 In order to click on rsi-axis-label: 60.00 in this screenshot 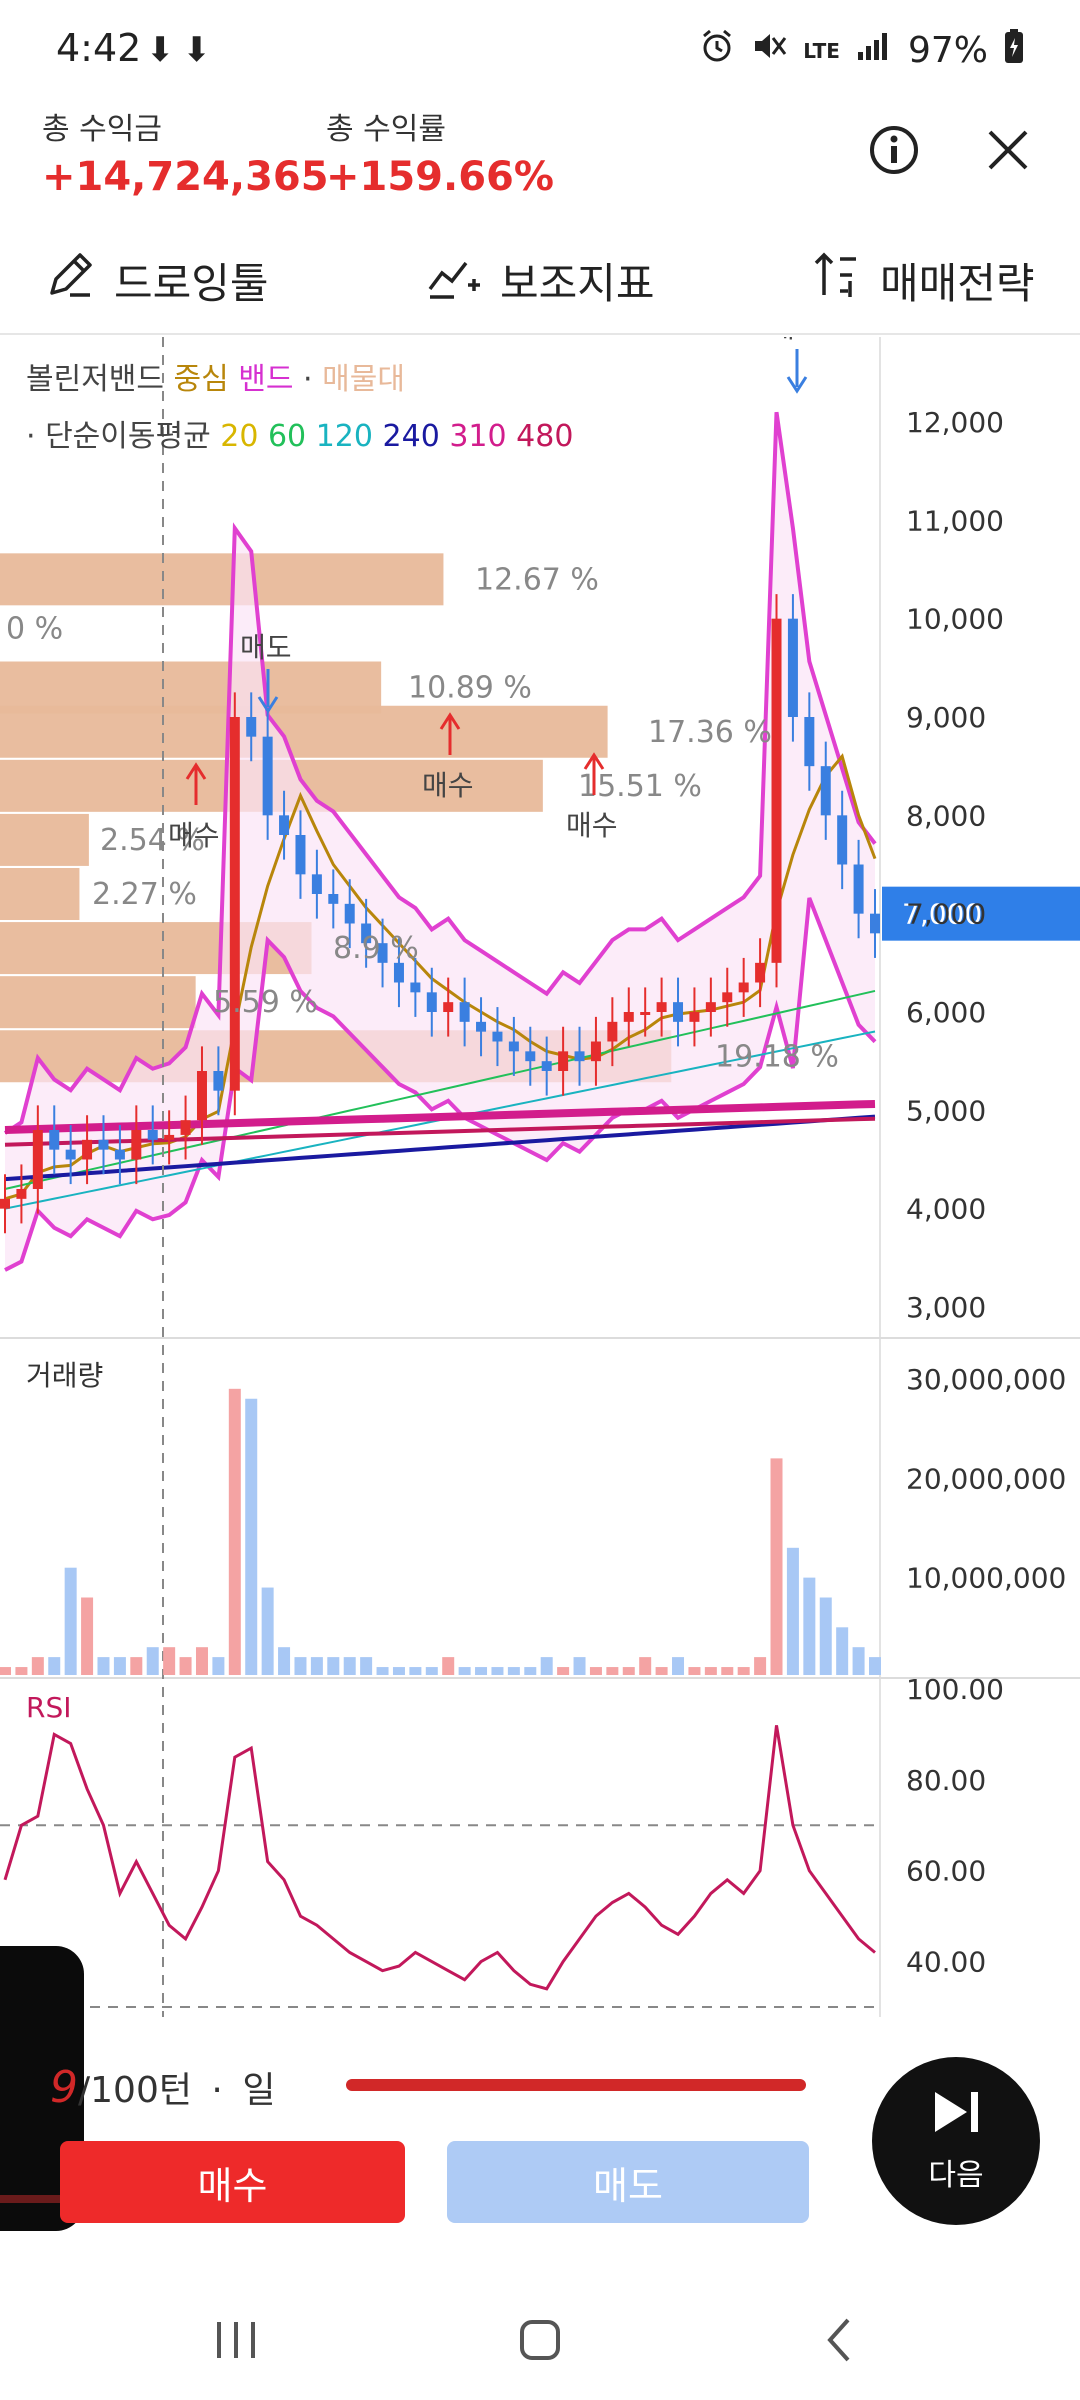, I will do `click(946, 1871)`.